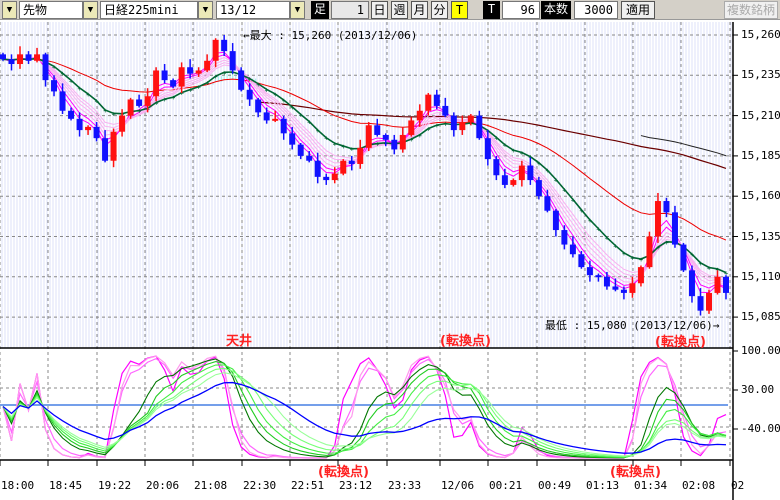 Image resolution: width=780 pixels, height=500 pixels. What do you see at coordinates (9, 10) in the screenshot?
I see `menu-dropdown-button: ▼` at bounding box center [9, 10].